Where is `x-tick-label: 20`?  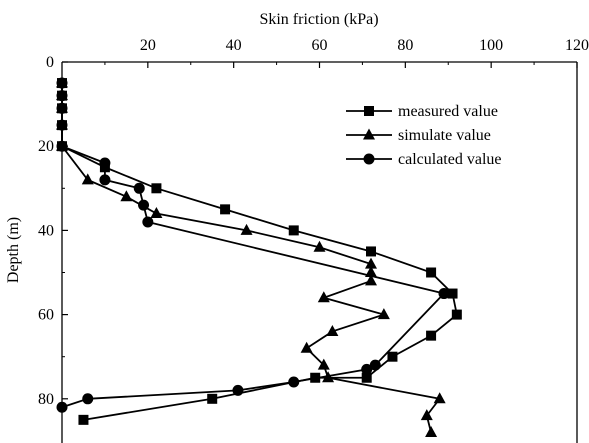 x-tick-label: 20 is located at coordinates (148, 45).